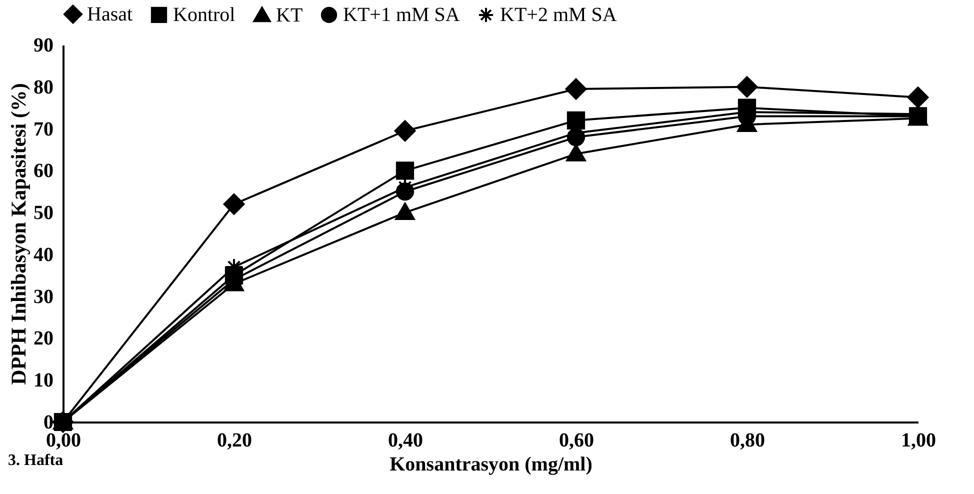 Image resolution: width=974 pixels, height=494 pixels. I want to click on y-tick-label: 50, so click(44, 213).